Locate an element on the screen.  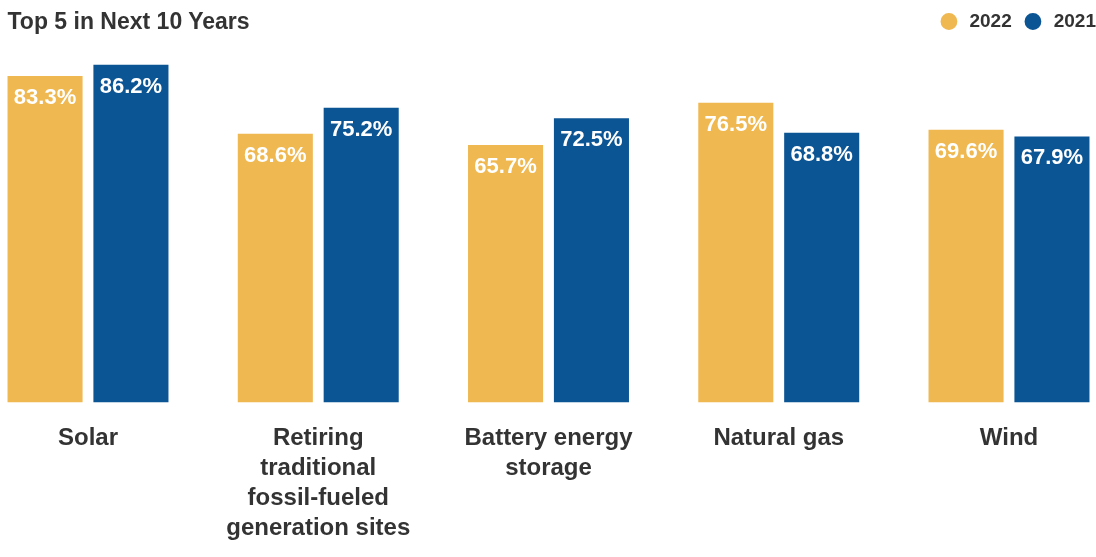
data-label: 68.6% is located at coordinates (275, 154).